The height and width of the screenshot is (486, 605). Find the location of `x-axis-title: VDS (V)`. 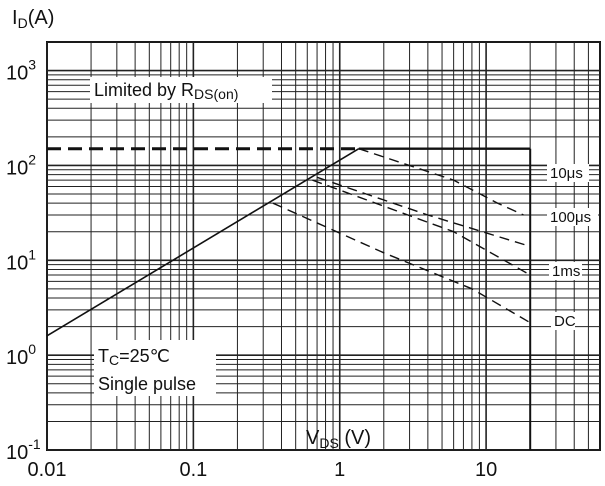

x-axis-title: VDS (V) is located at coordinates (338, 439).